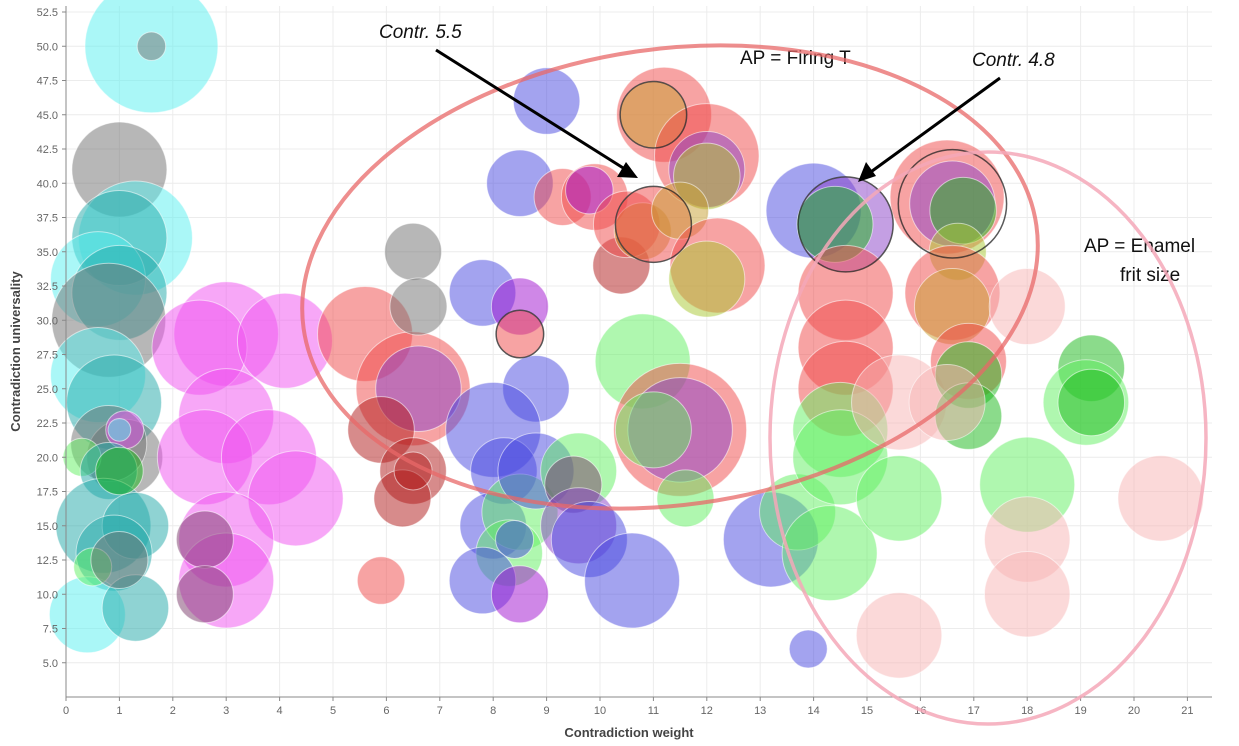 This screenshot has width=1239, height=746. Describe the element at coordinates (47, 527) in the screenshot. I see `y-tick-label: 15.0` at that location.